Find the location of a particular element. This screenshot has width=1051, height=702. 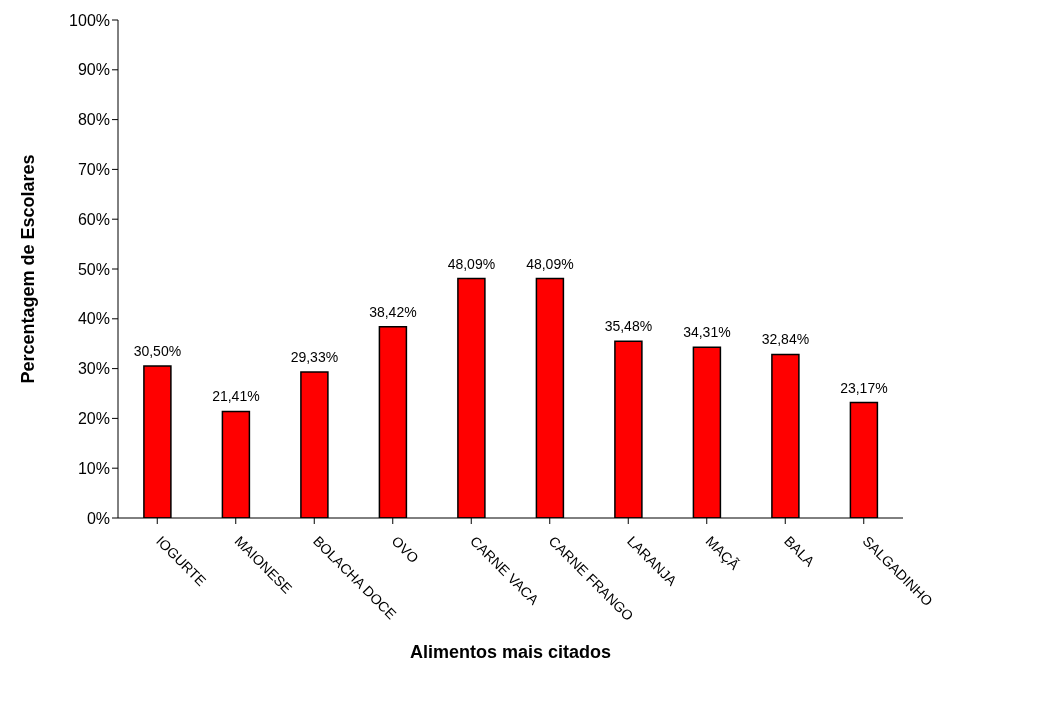

data-label: 34,31% is located at coordinates (707, 332).